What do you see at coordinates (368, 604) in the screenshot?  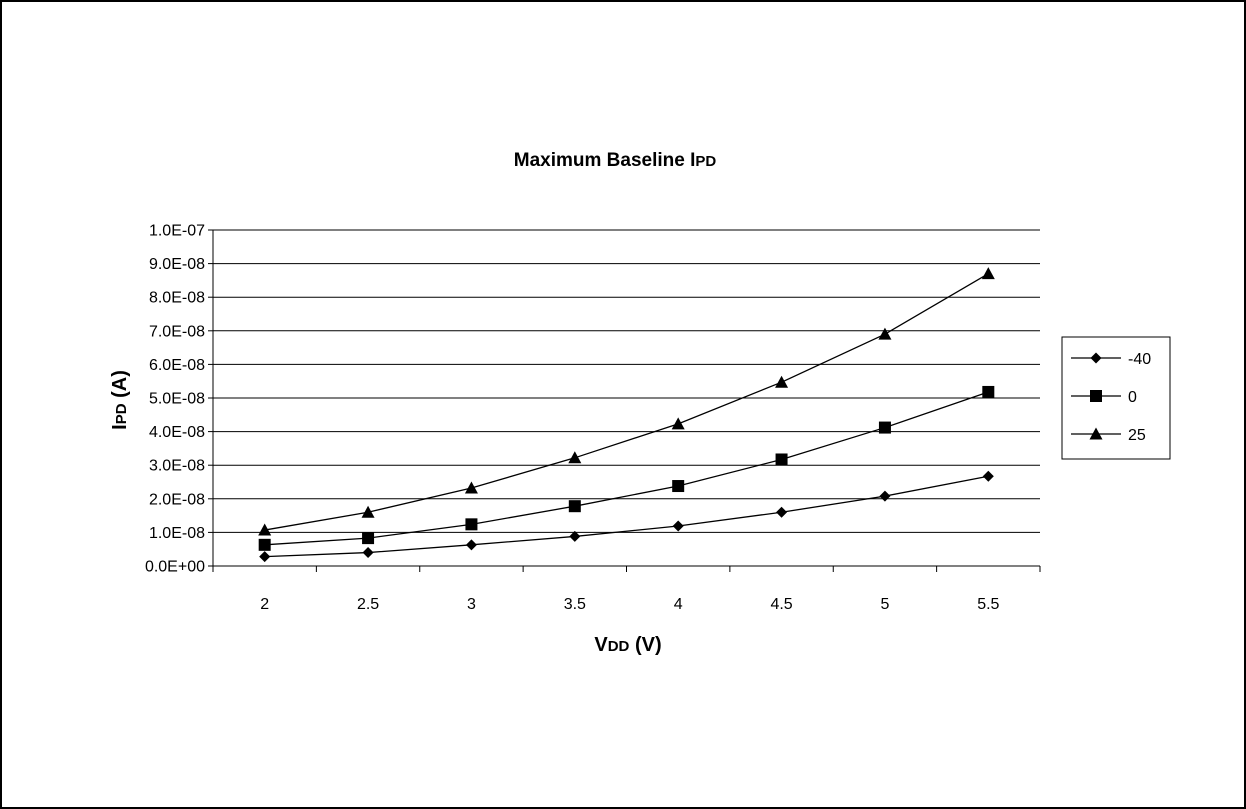 I see `x-tick-label: 2.5` at bounding box center [368, 604].